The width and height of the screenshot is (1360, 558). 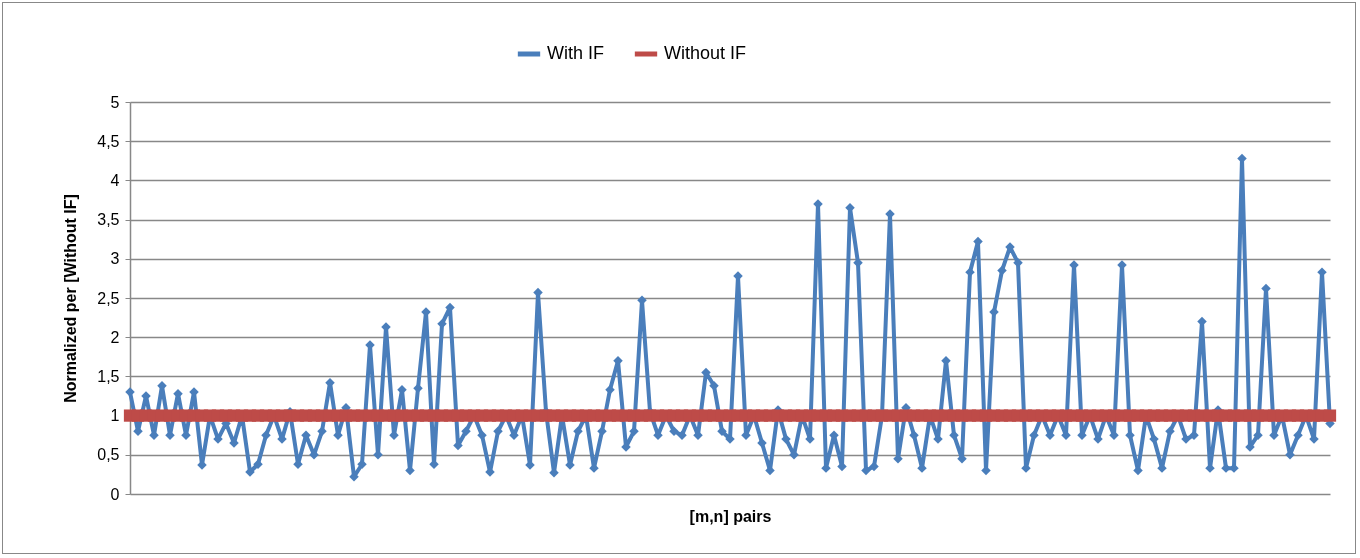 What do you see at coordinates (115, 337) in the screenshot?
I see `y-tick-label: 2` at bounding box center [115, 337].